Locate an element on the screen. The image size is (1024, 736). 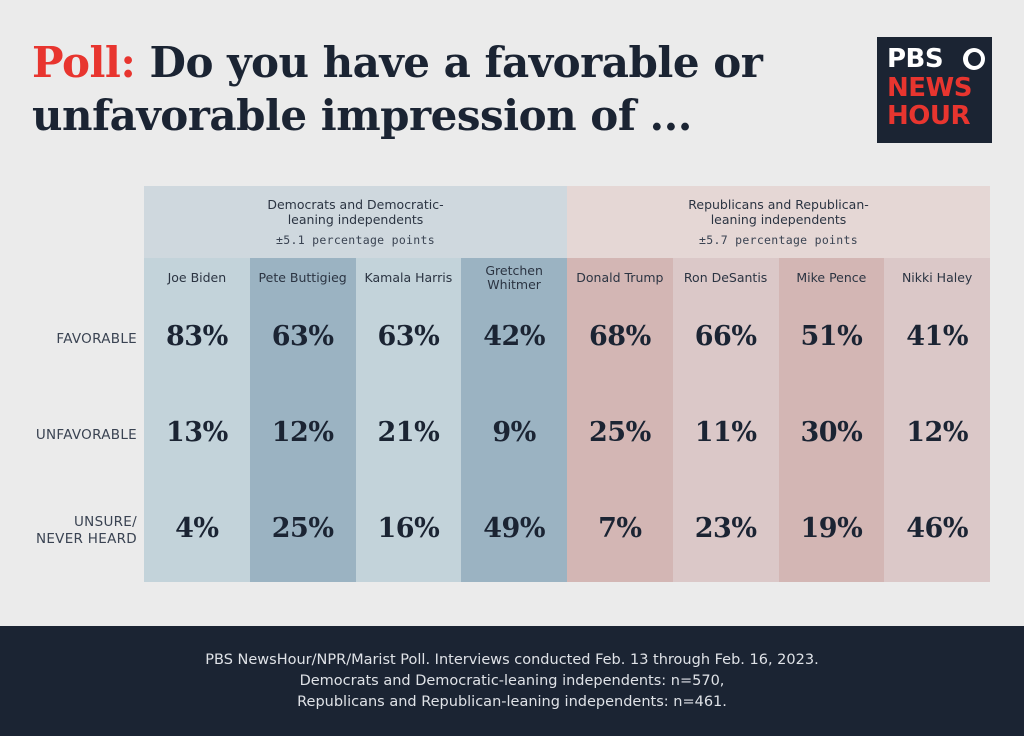
percent-value: 49% is located at coordinates (514, 528).